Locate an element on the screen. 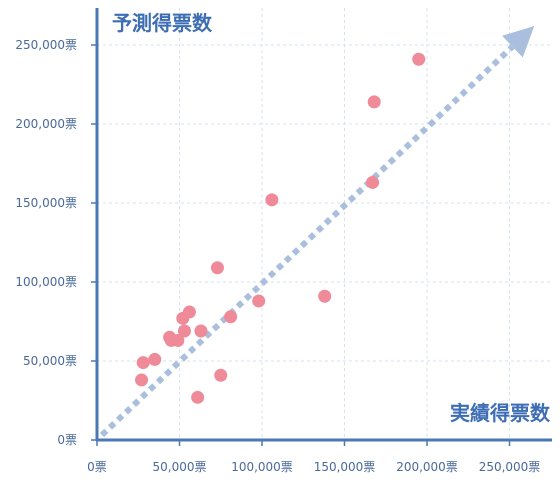 The height and width of the screenshot is (480, 560). y-tick-label: 250,000票 is located at coordinates (46, 45).